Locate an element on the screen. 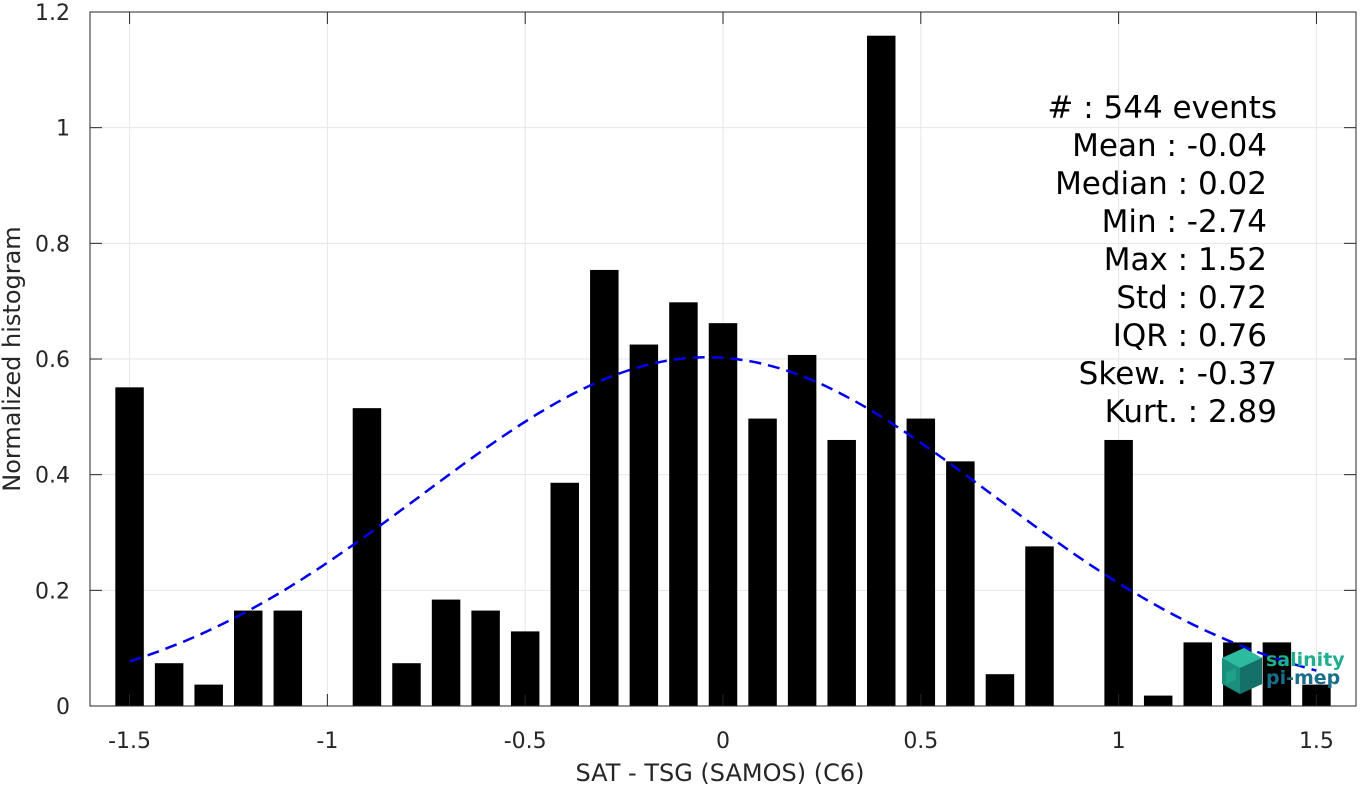 Image resolution: width=1367 pixels, height=785 pixels. logo-cube-icon is located at coordinates (1242, 671).